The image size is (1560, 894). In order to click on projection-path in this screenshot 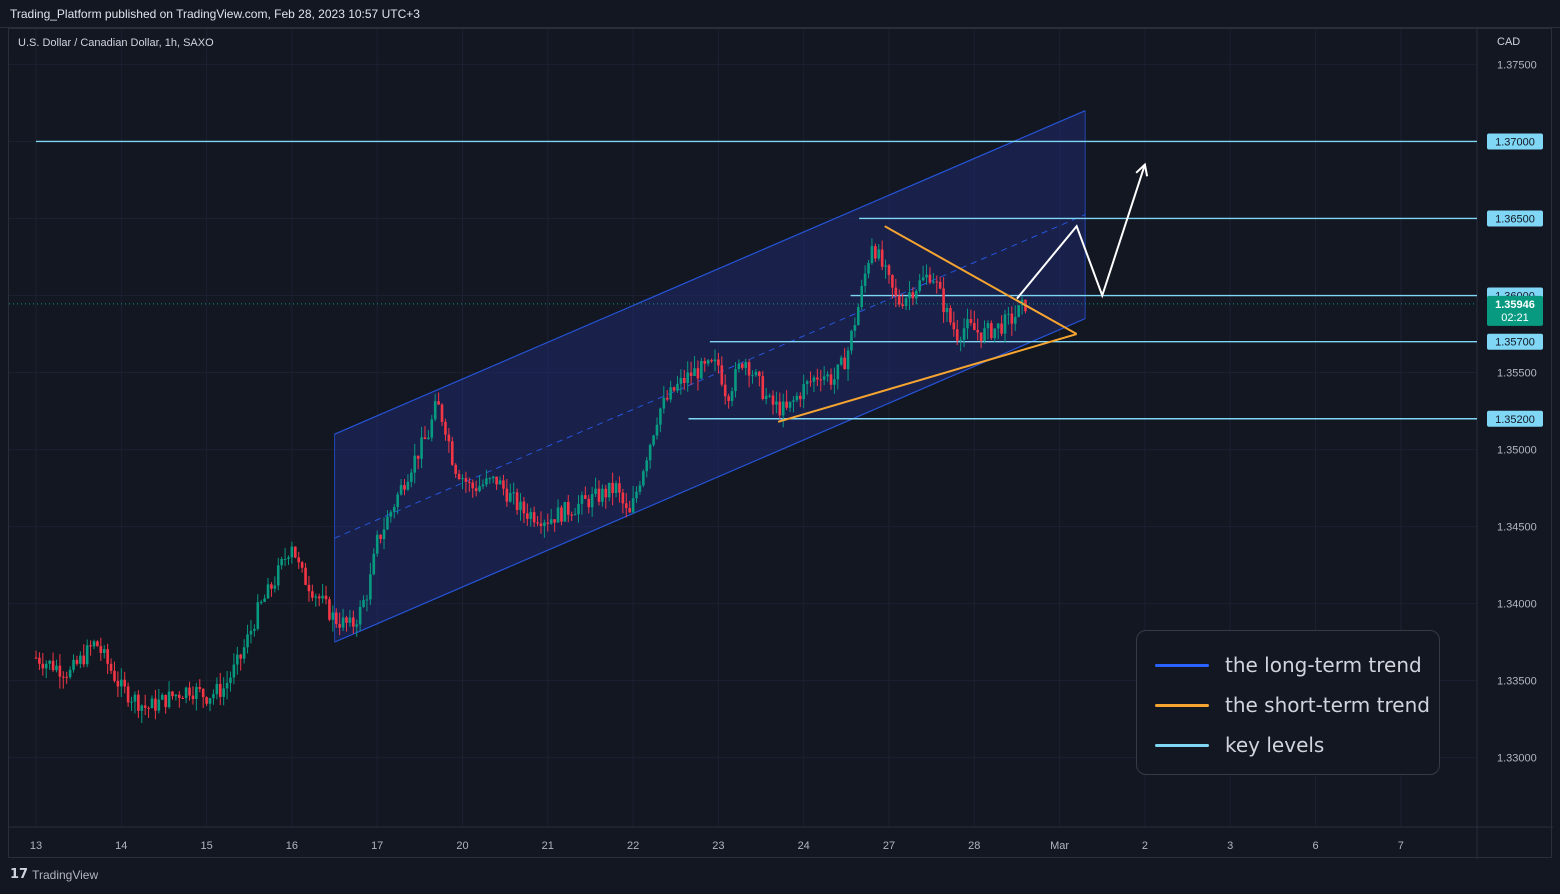, I will do `click(1081, 232)`.